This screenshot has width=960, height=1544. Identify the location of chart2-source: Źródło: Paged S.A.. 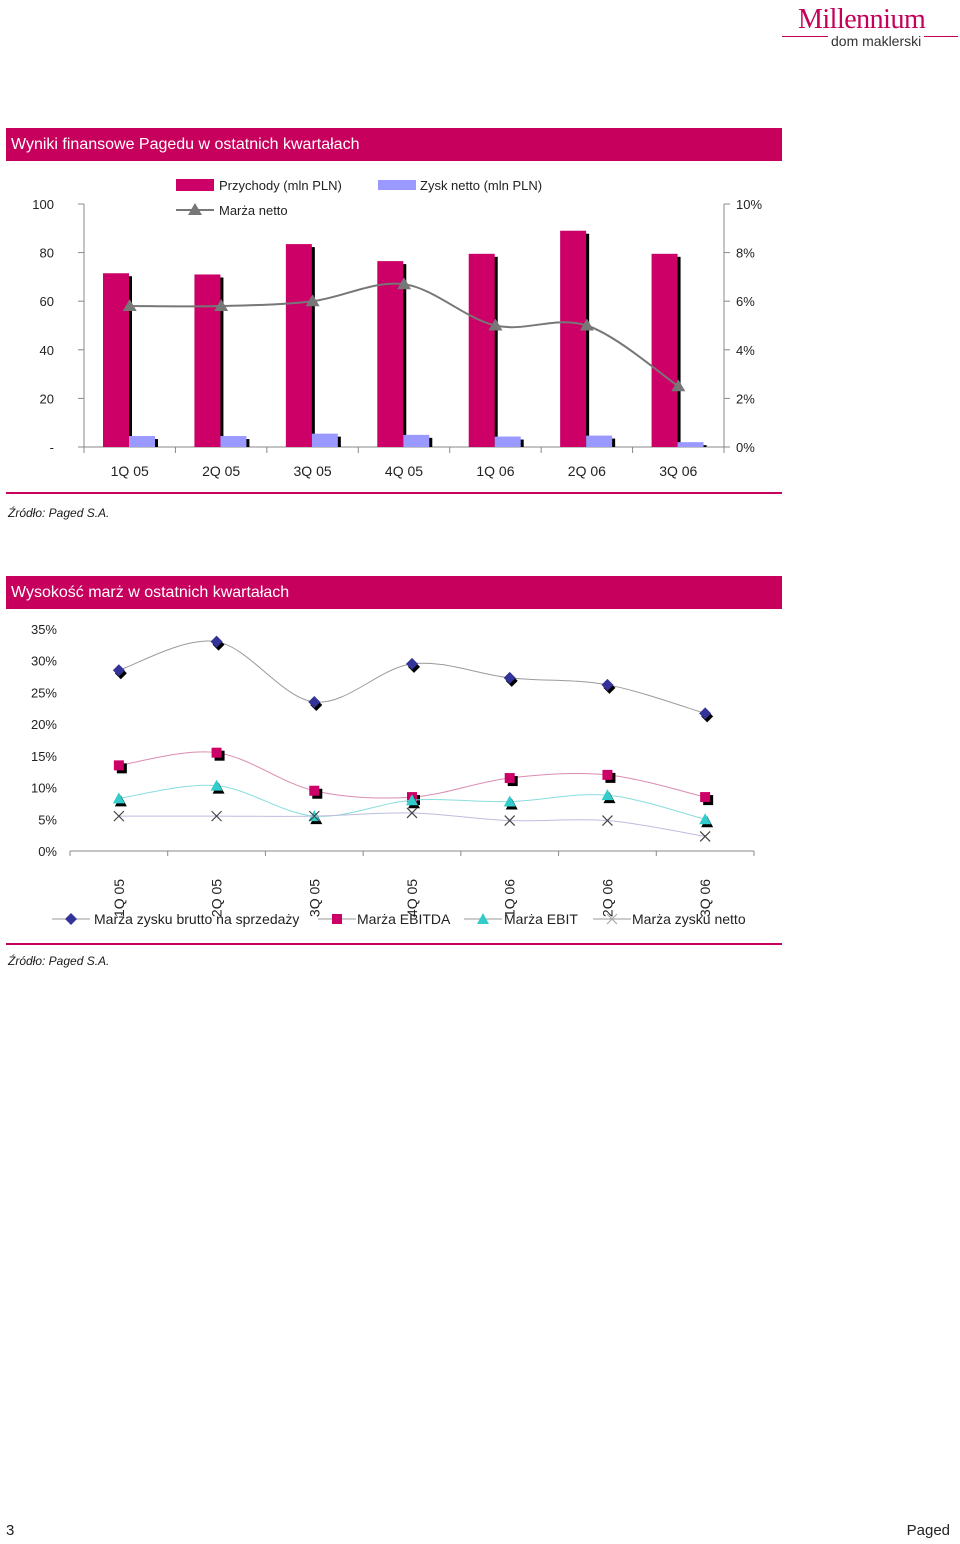
(59, 961).